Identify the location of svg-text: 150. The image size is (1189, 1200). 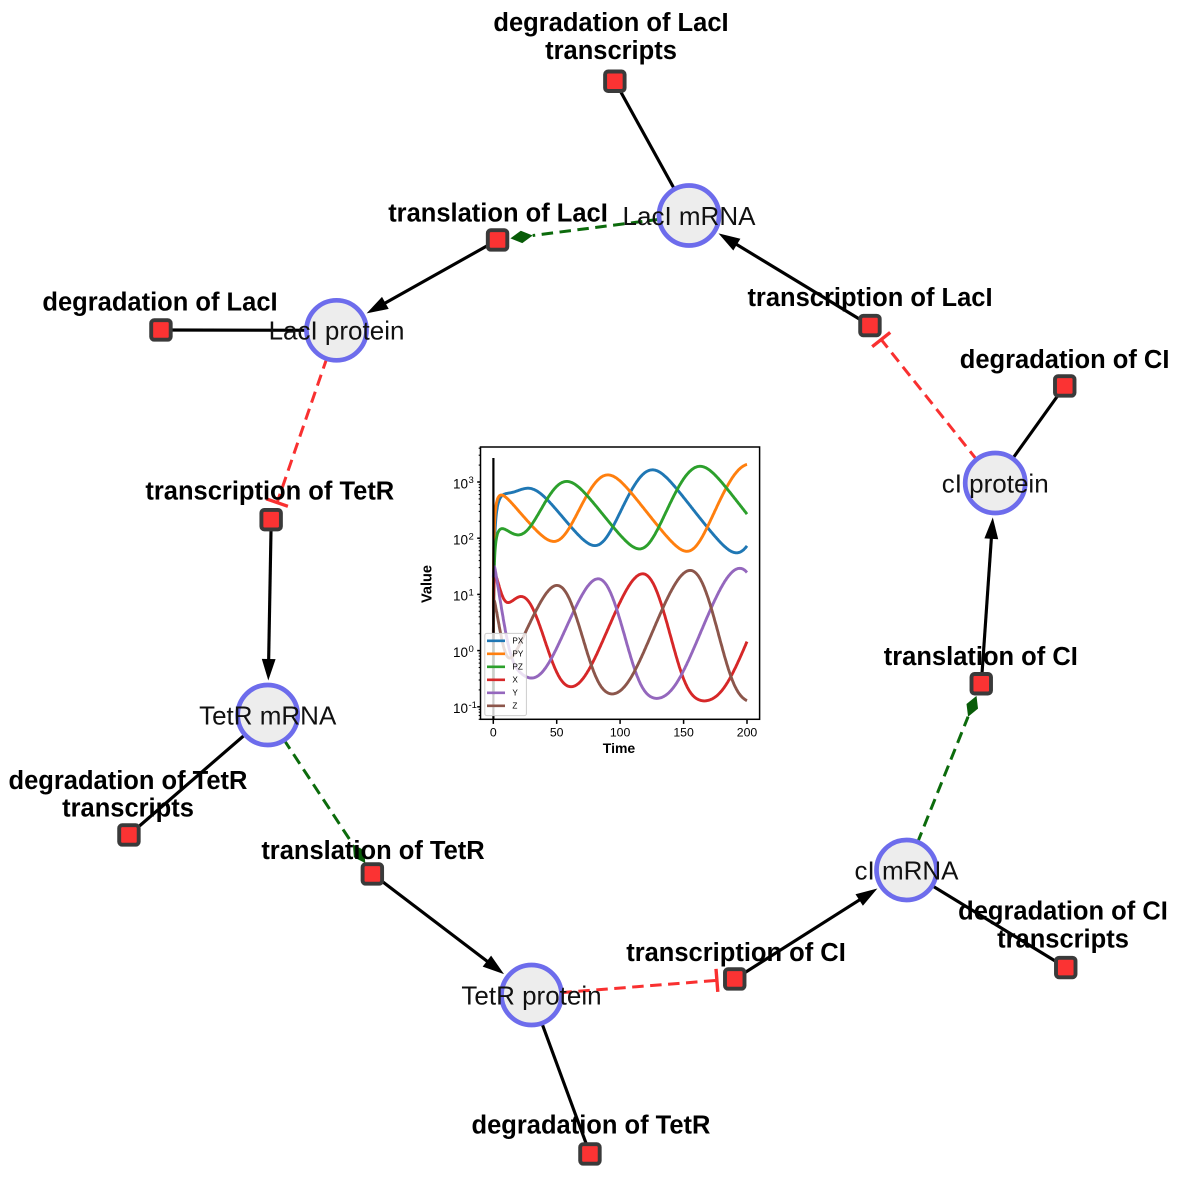
(683, 733).